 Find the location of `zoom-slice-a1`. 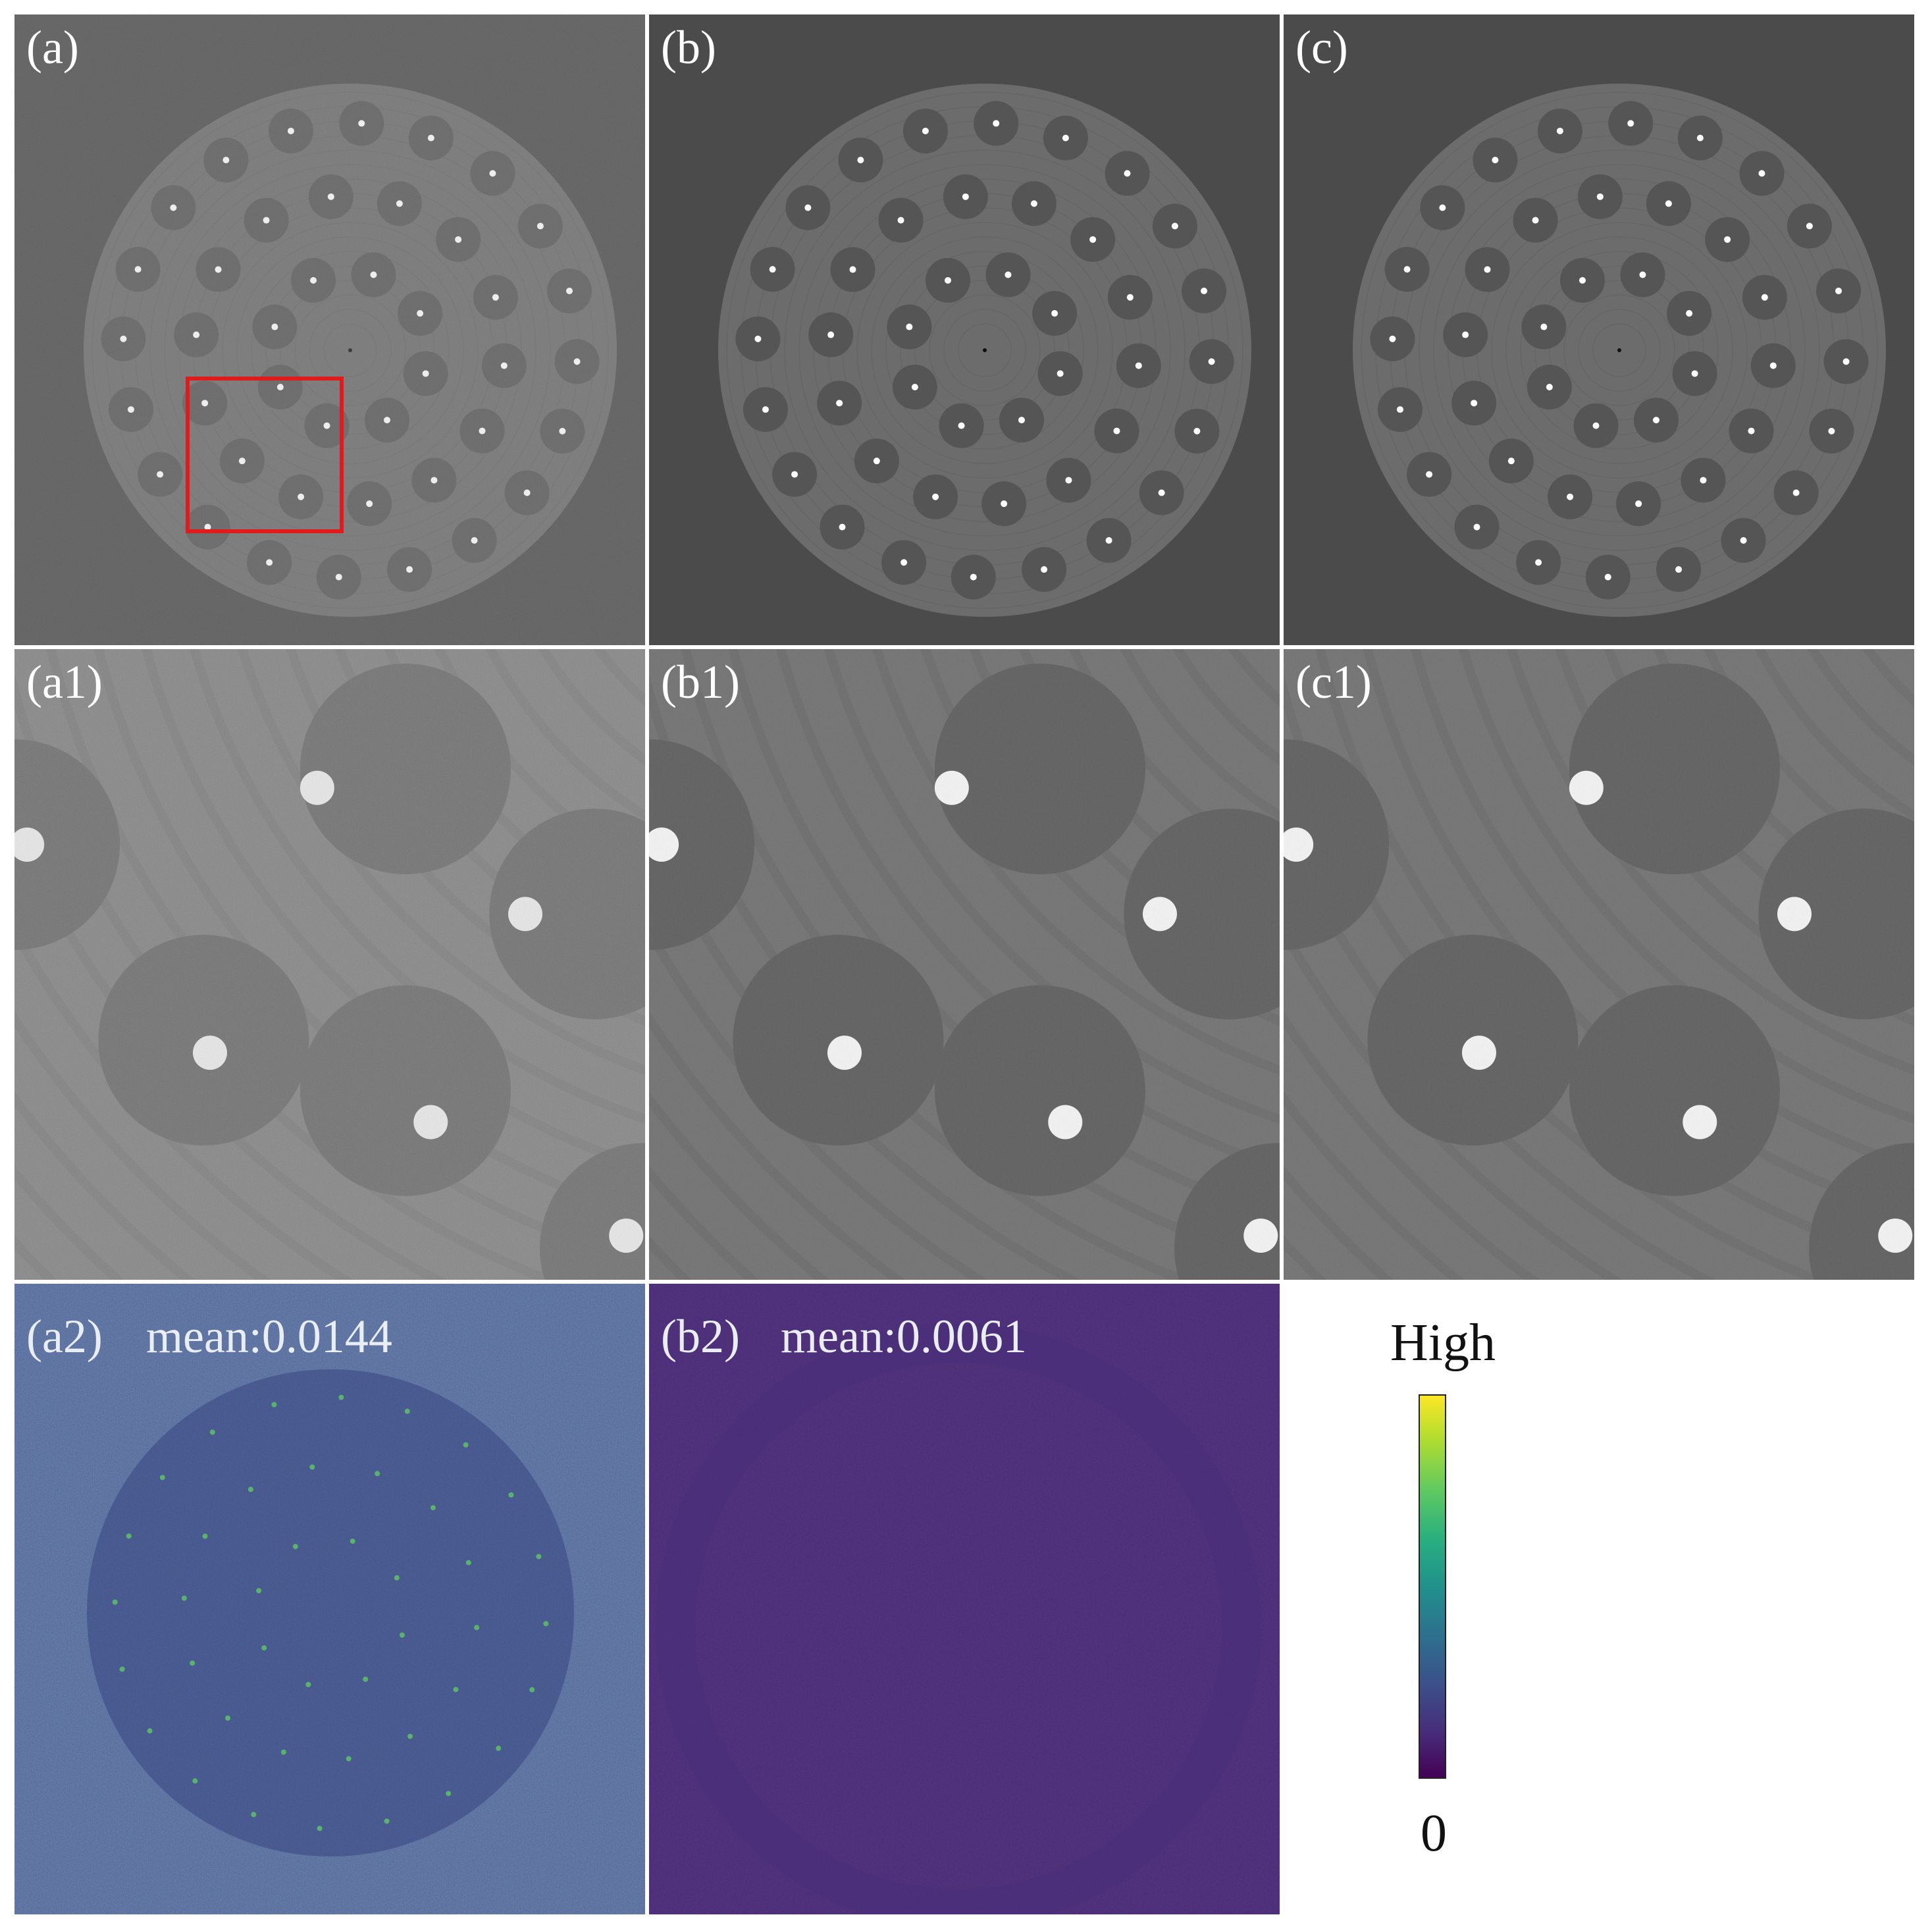

zoom-slice-a1 is located at coordinates (329, 964).